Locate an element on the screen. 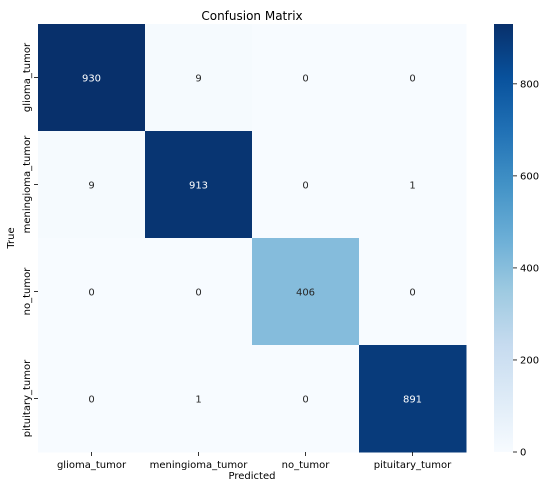 The image size is (550, 486). y-tick-label: glioma_tumor is located at coordinates (27, 77).